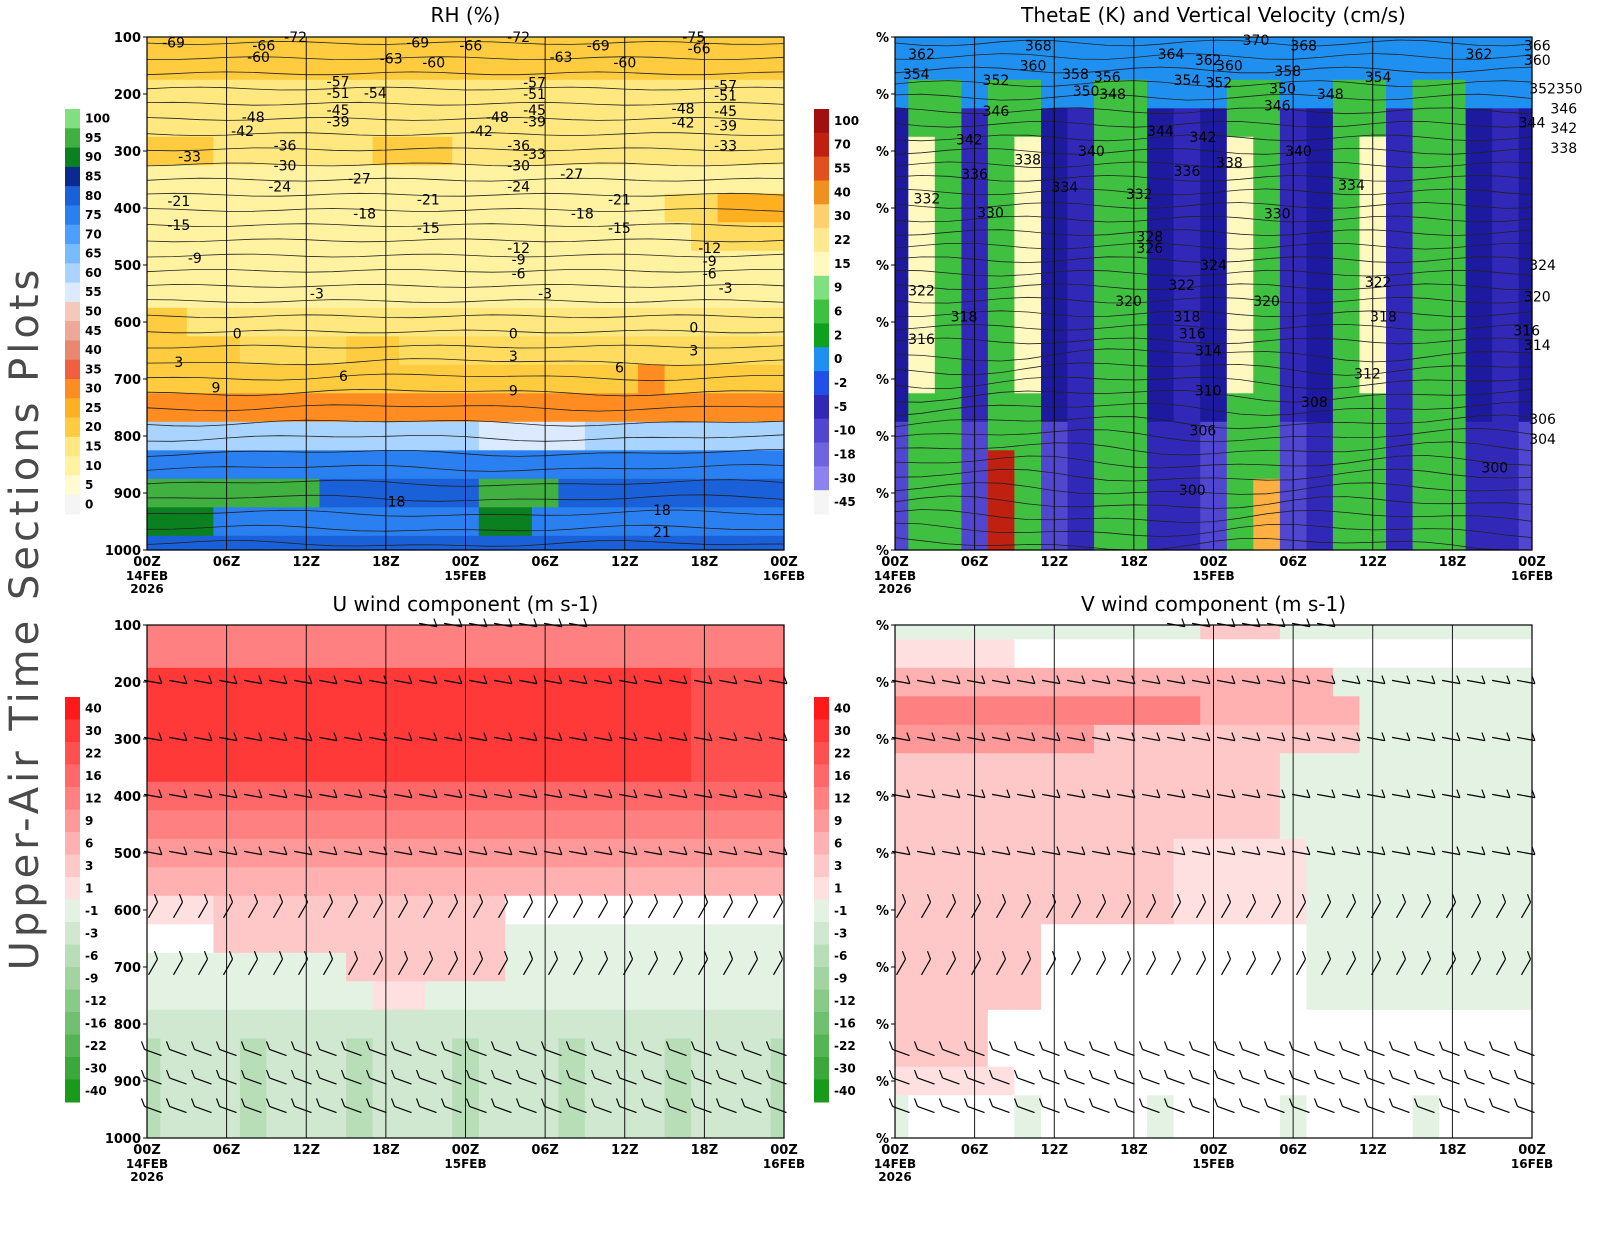  What do you see at coordinates (147, 1164) in the screenshot?
I see `u-date-label: 14FEB` at bounding box center [147, 1164].